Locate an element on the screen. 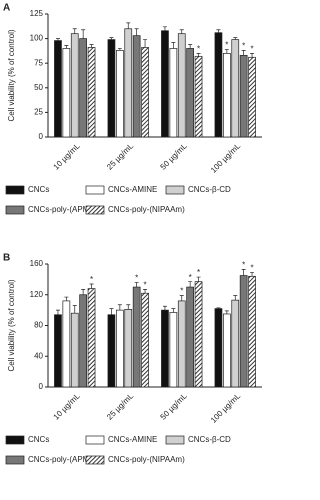 Image resolution: width=320 pixels, height=500 pixels. x-tick-label: 50 µg/mL is located at coordinates (174, 406).